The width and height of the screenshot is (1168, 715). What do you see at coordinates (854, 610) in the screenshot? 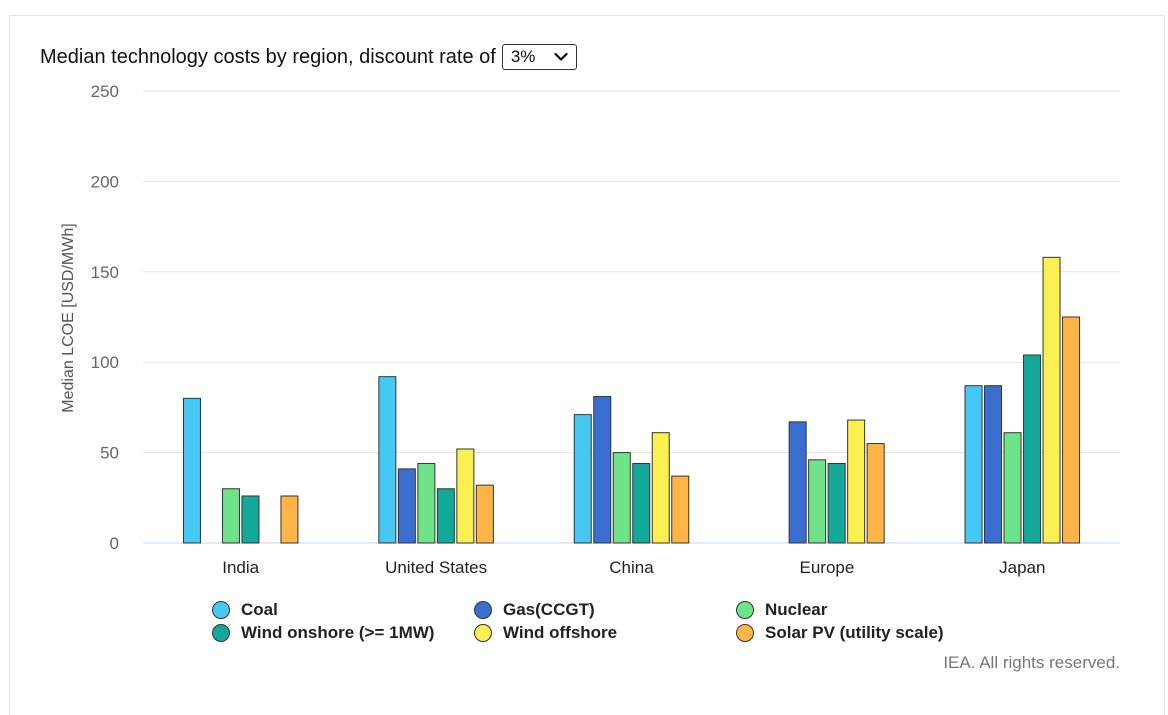
I see `legend-item: Nuclear` at bounding box center [854, 610].